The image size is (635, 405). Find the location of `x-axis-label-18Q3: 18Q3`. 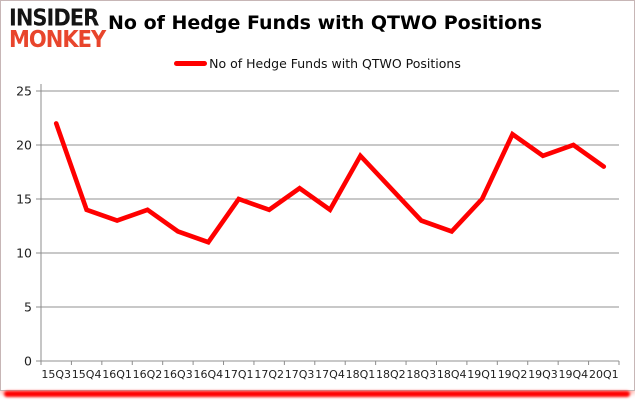

x-axis-label-18Q3: 18Q3 is located at coordinates (421, 374).